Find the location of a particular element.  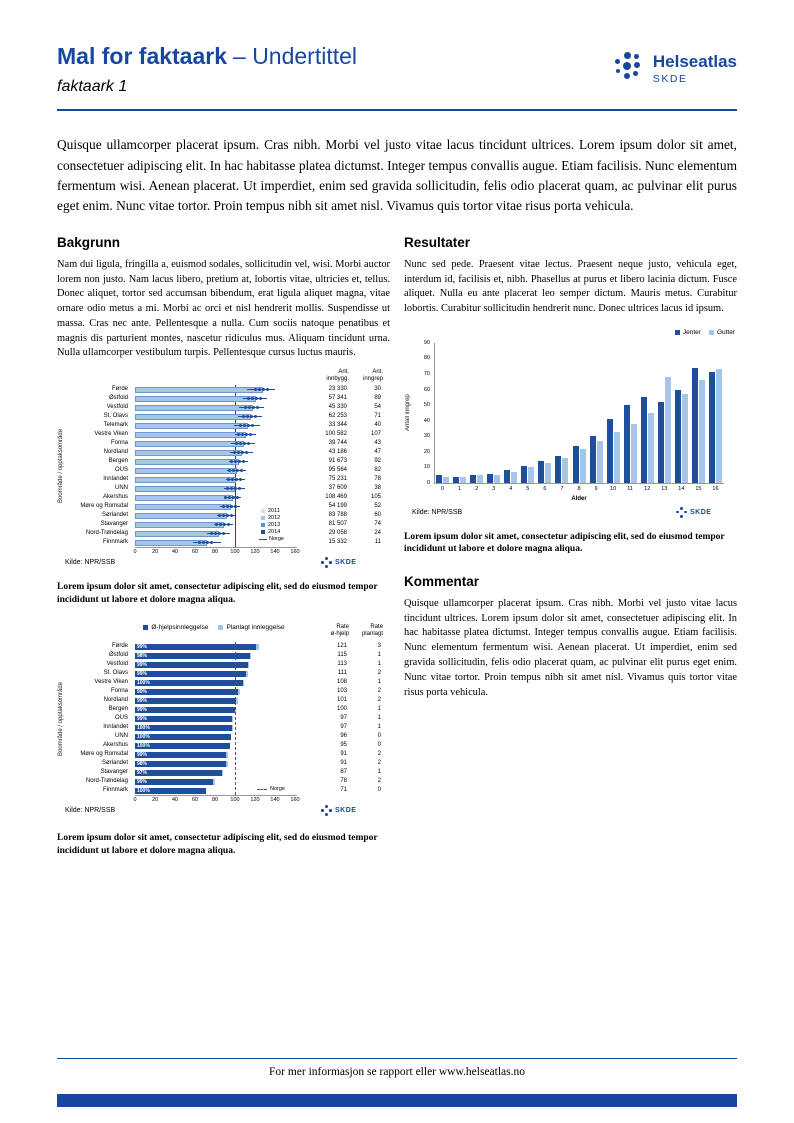

value-inngrep: 78 is located at coordinates (377, 479).